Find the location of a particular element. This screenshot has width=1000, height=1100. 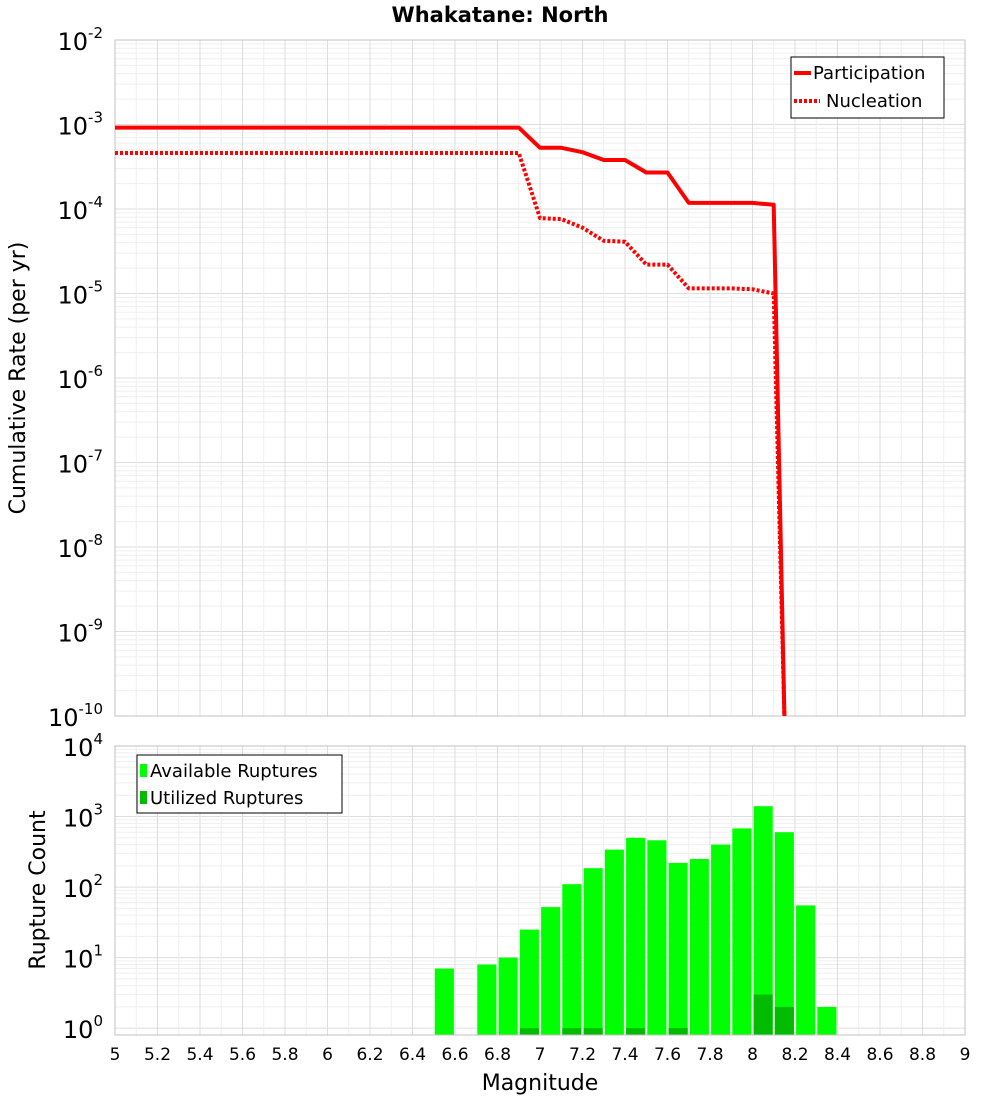

magnitude-tick-label: 7.6 is located at coordinates (667, 1055).